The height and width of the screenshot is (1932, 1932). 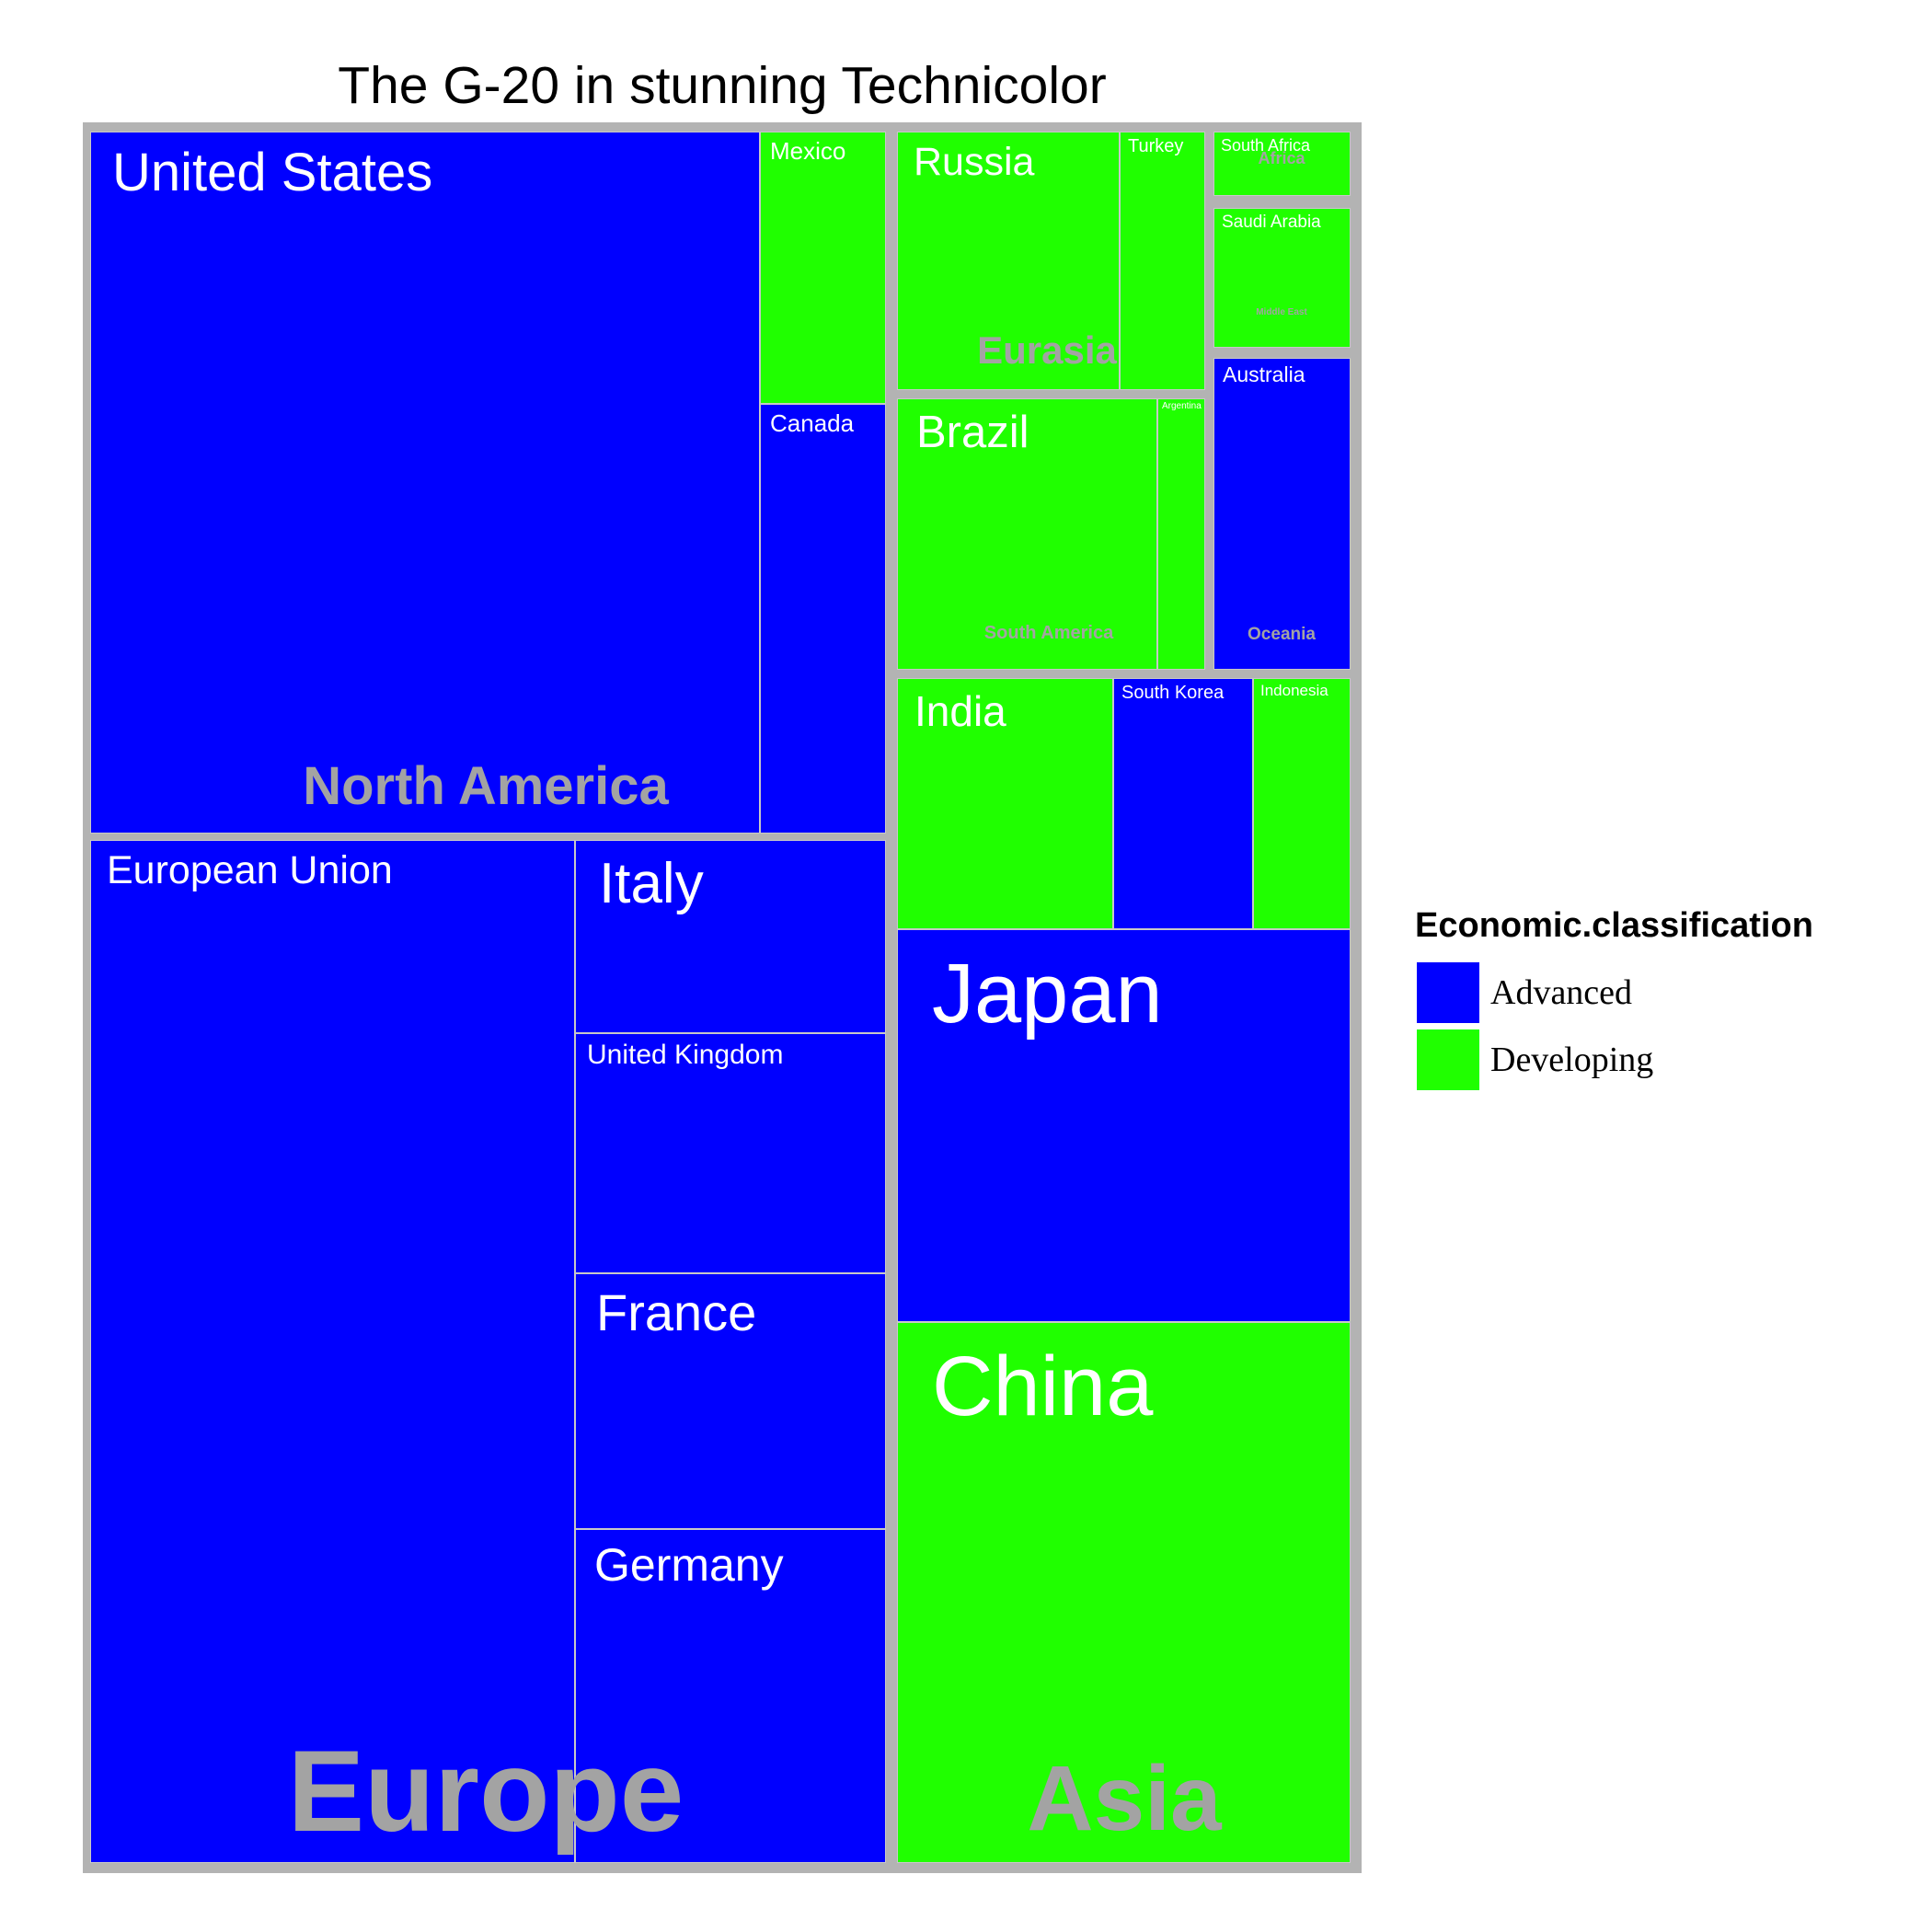 What do you see at coordinates (1043, 1386) in the screenshot?
I see `tile-label-china: China` at bounding box center [1043, 1386].